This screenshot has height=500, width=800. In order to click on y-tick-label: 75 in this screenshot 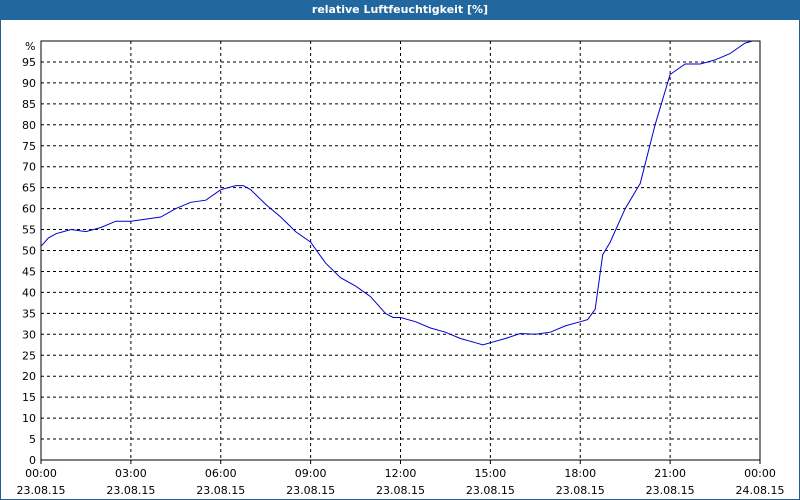, I will do `click(29, 146)`.